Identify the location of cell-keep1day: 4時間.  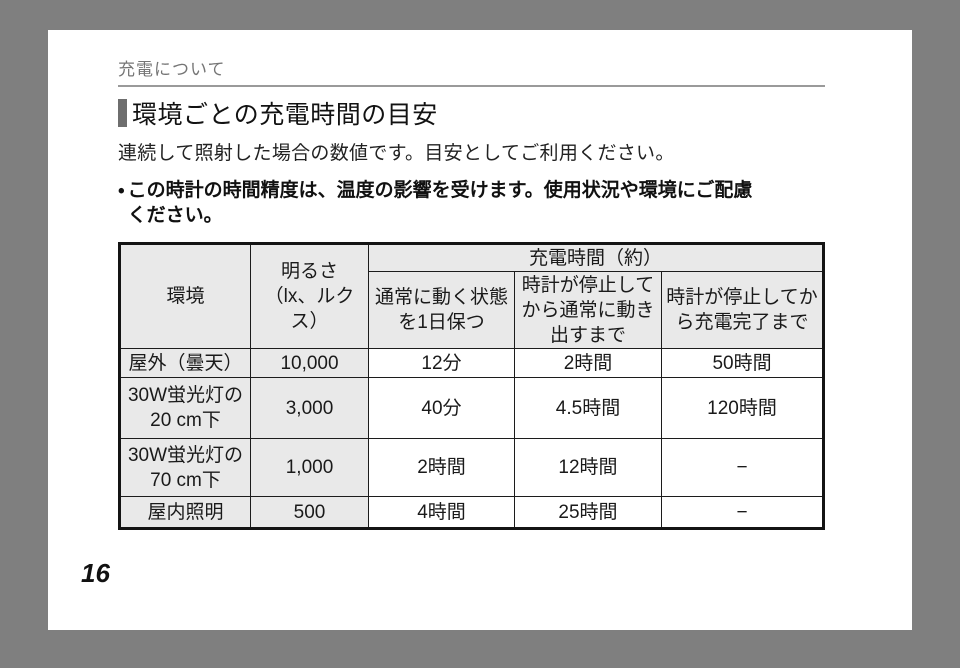
(441, 512).